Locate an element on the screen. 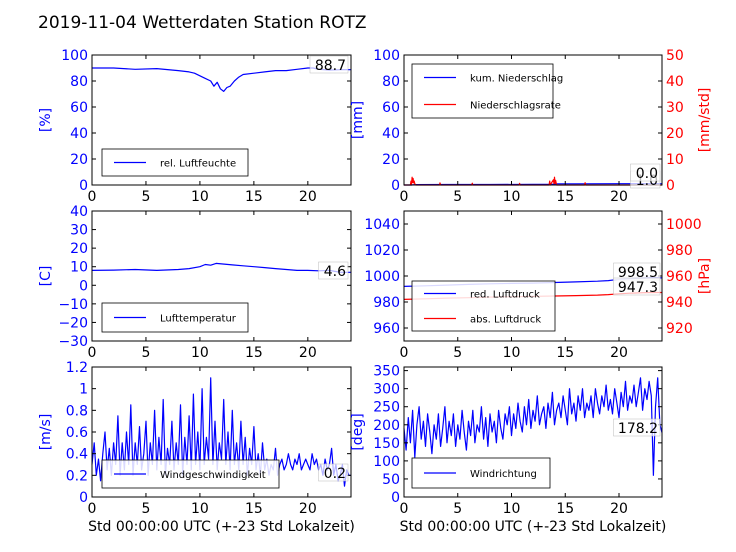 The height and width of the screenshot is (552, 736). latest-value-label: 947.3 is located at coordinates (638, 288).